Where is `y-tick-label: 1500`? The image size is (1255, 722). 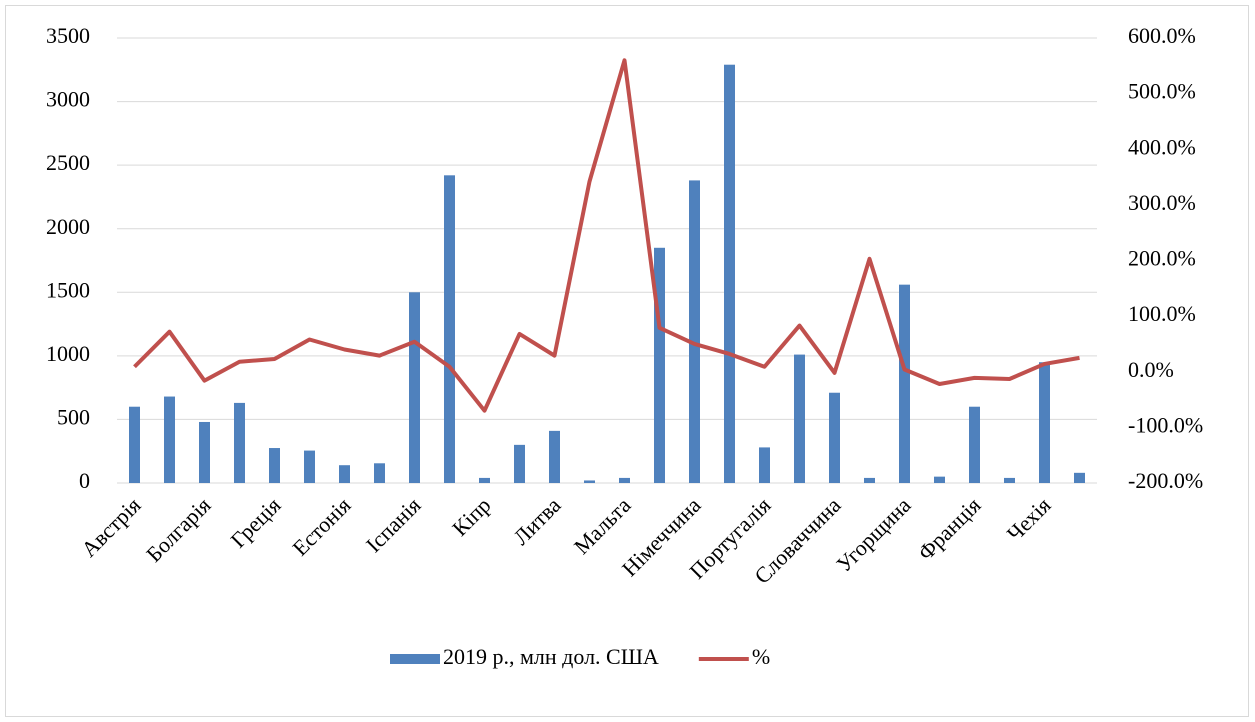 y-tick-label: 1500 is located at coordinates (68, 289).